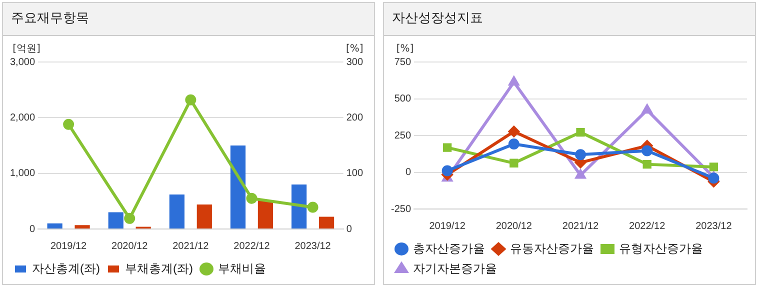 Image resolution: width=760 pixels, height=289 pixels. Describe the element at coordinates (455, 268) in the screenshot. I see `legend-label: 자기자본증가율` at that location.